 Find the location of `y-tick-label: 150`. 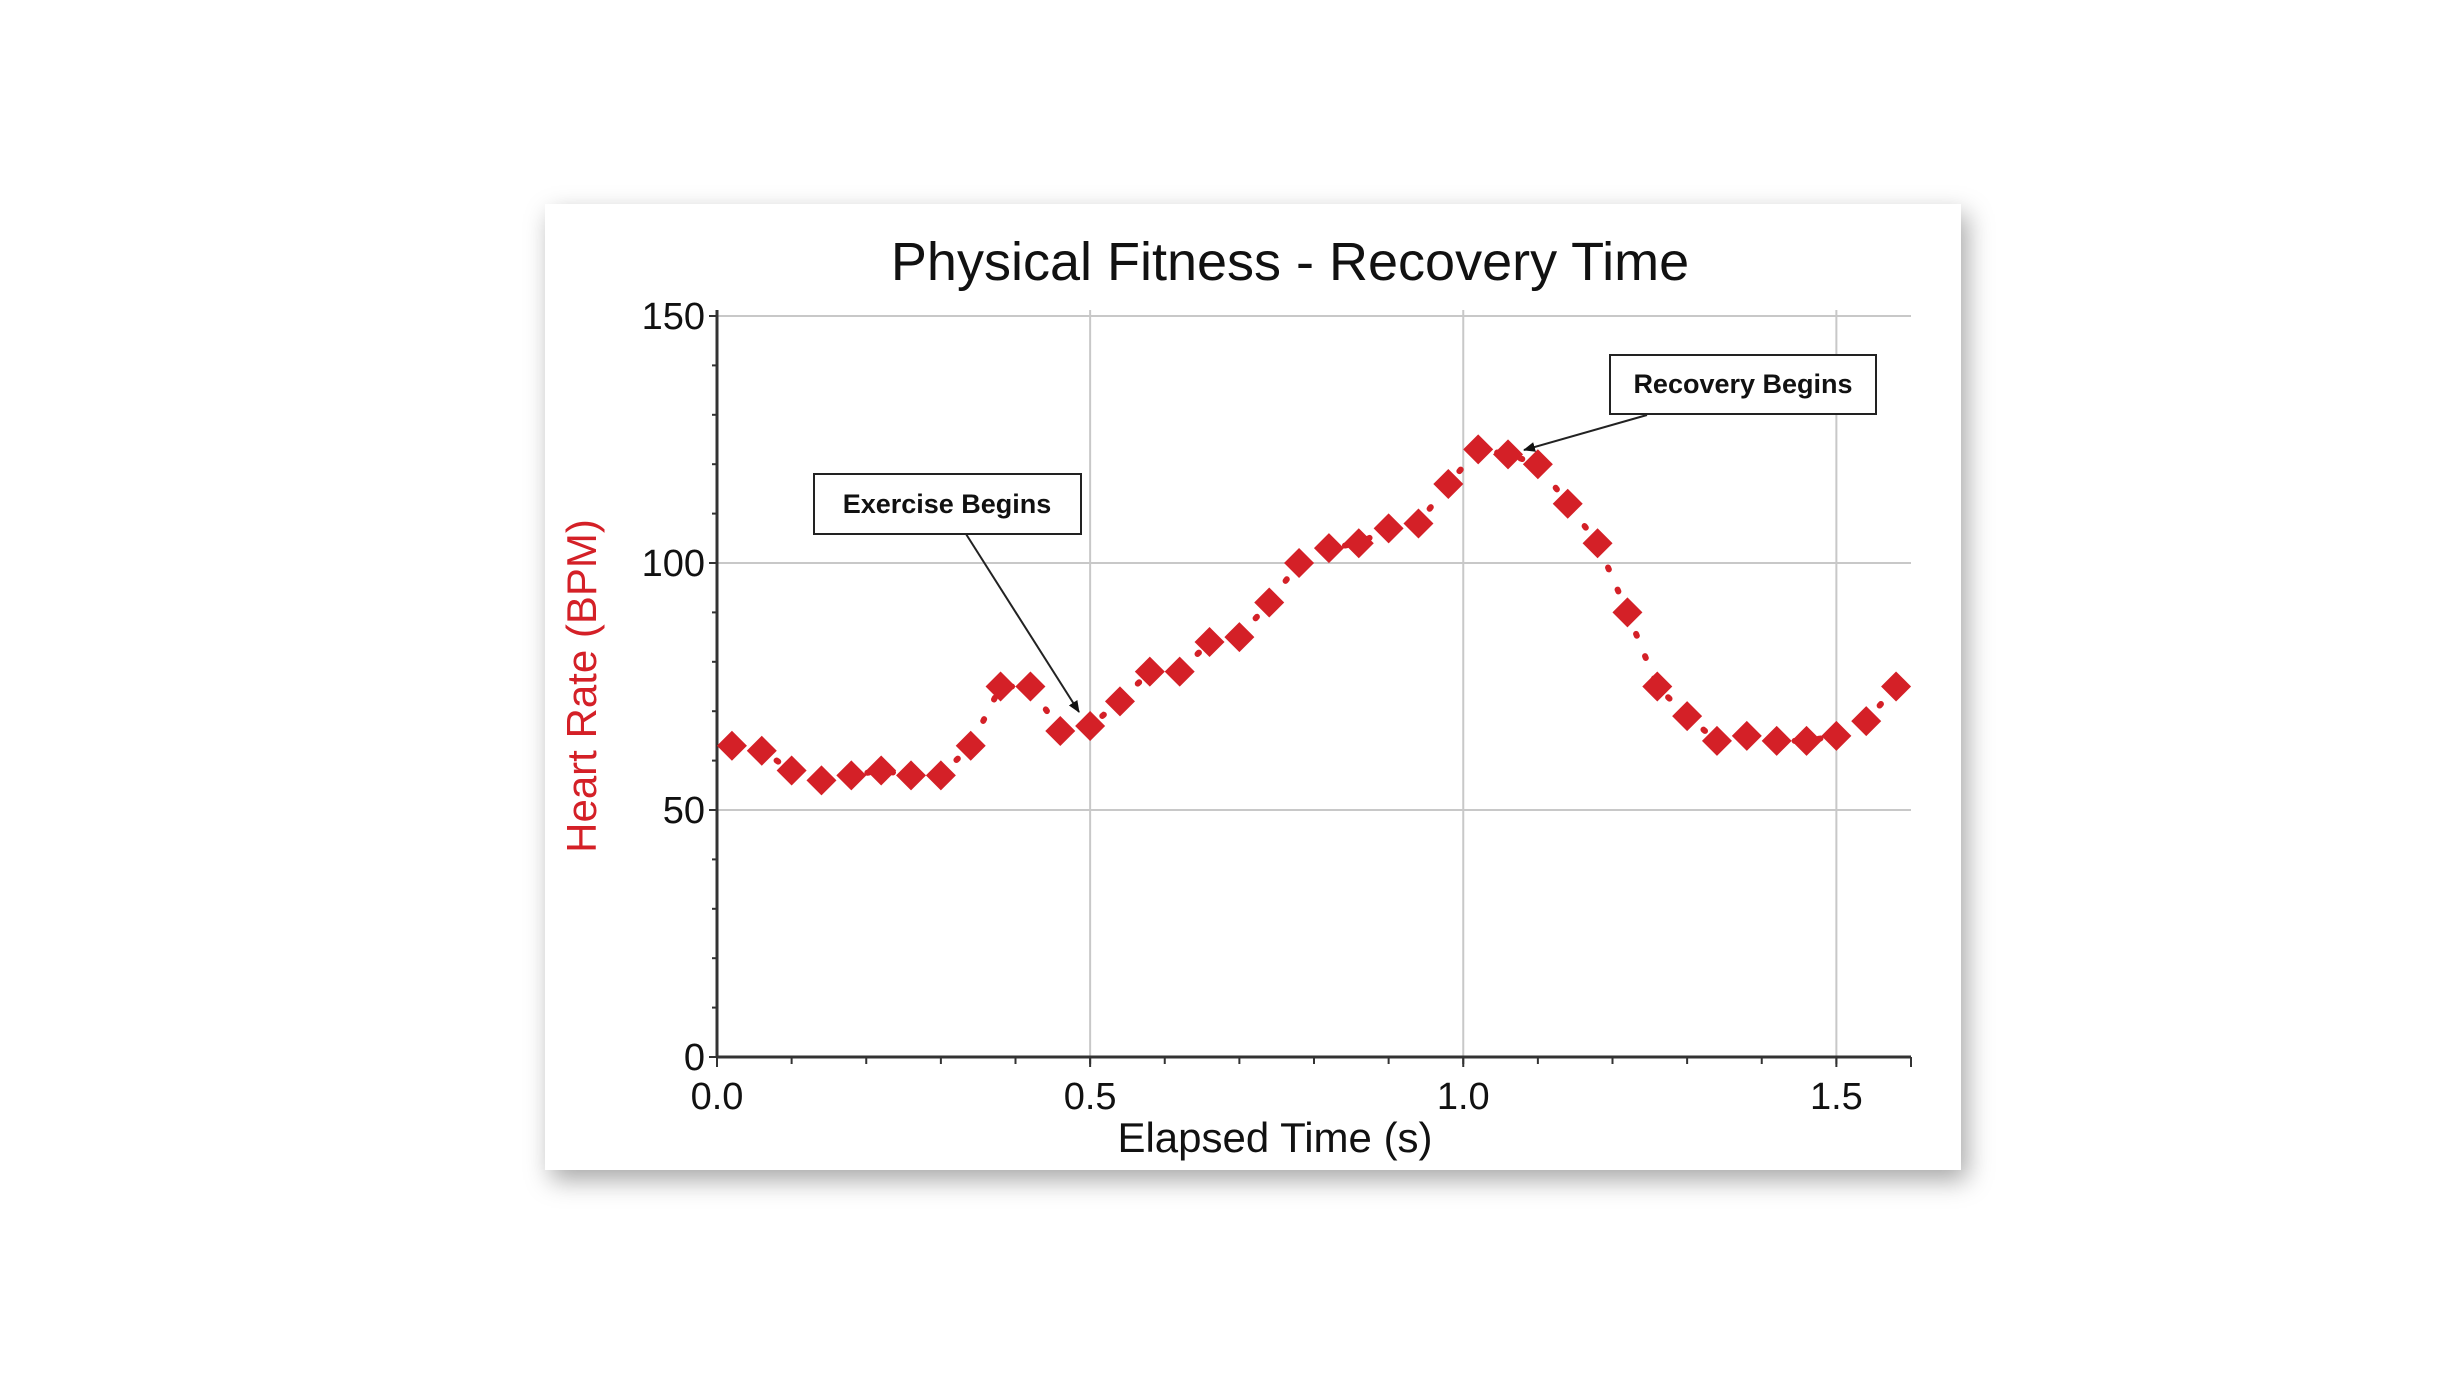

y-tick-label: 150 is located at coordinates (673, 317).